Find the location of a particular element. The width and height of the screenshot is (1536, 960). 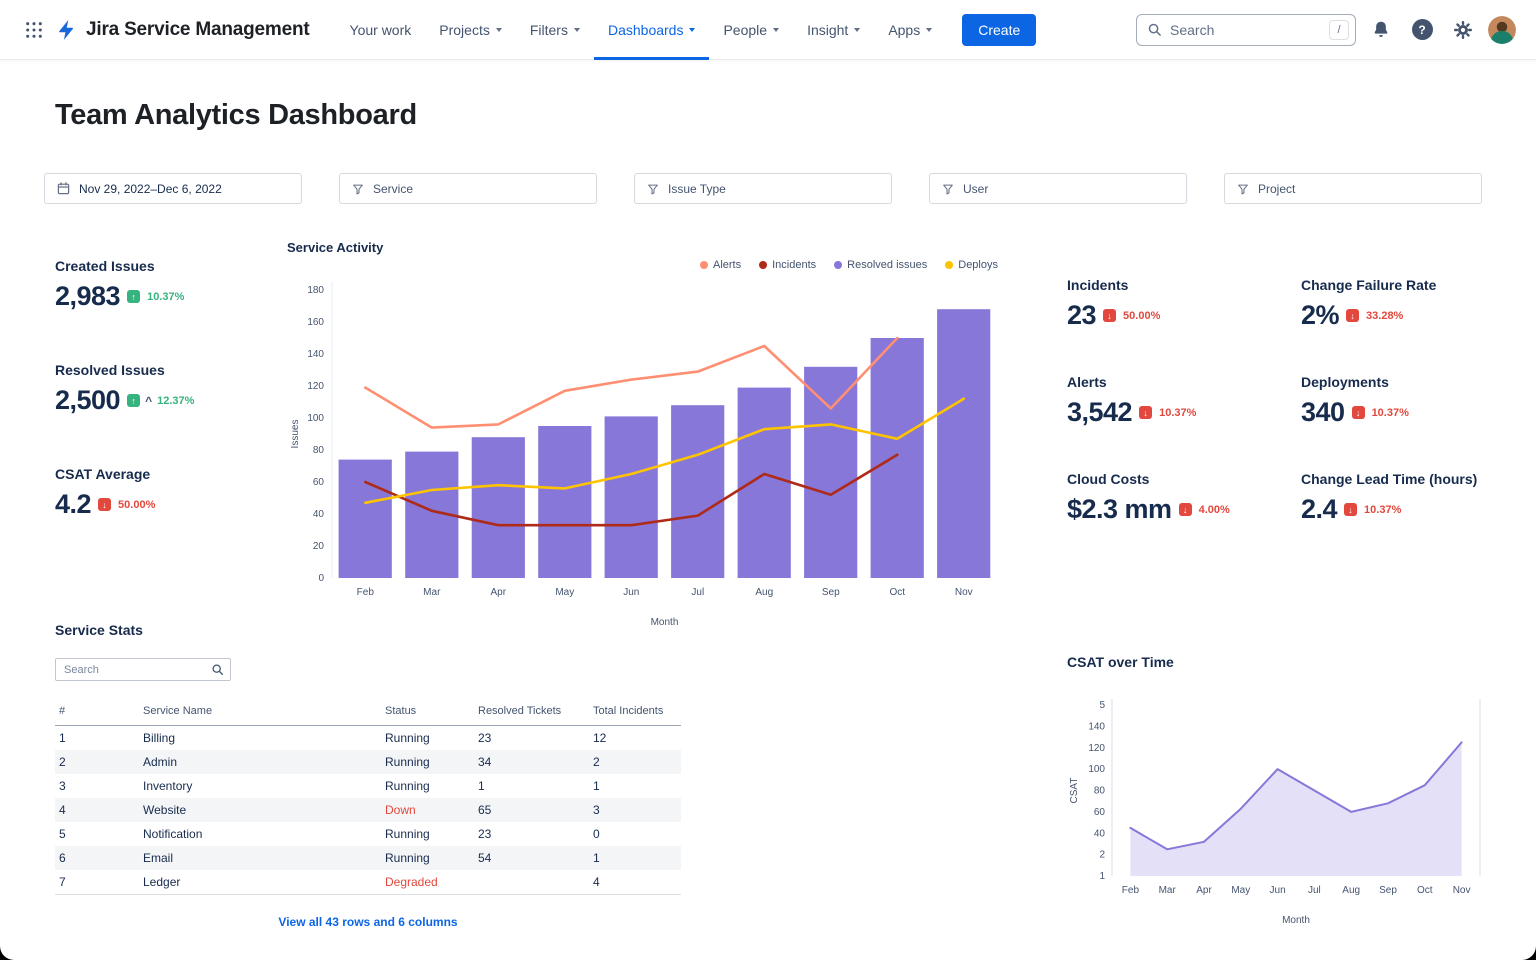

cell-index: 6 is located at coordinates (62, 858).